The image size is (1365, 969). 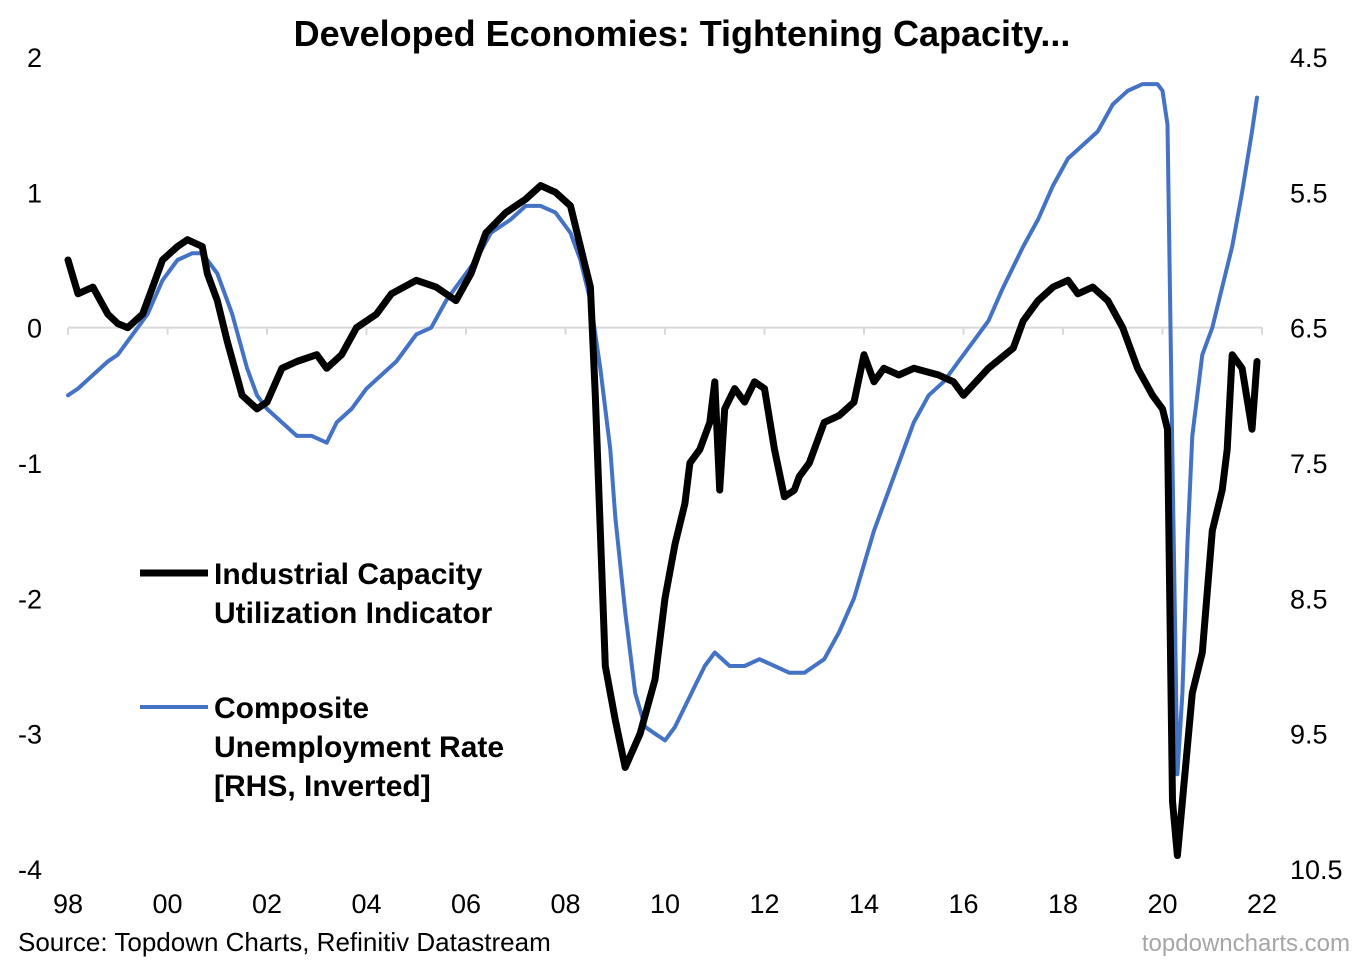 What do you see at coordinates (1309, 329) in the screenshot?
I see `right-axis-tick-label: 6.5` at bounding box center [1309, 329].